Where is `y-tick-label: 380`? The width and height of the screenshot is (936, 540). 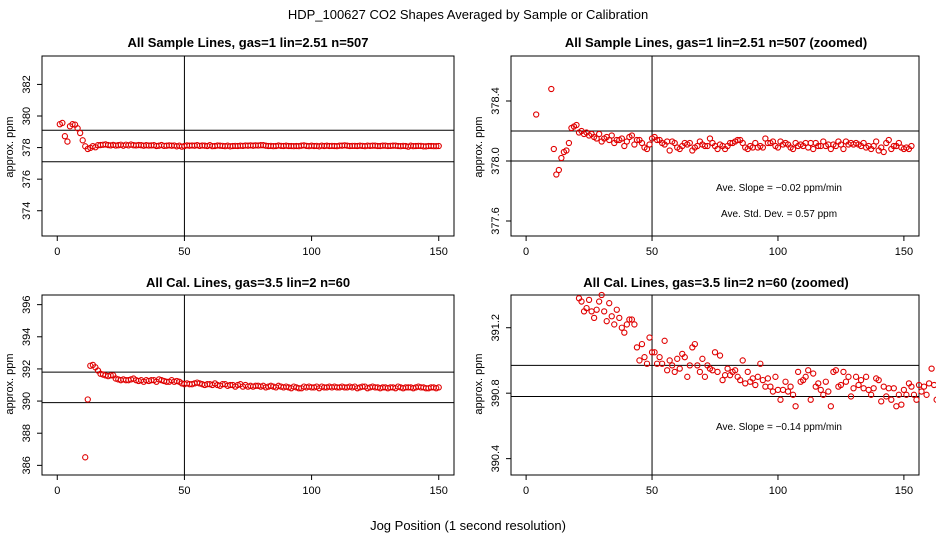 y-tick-label: 380 is located at coordinates (27, 116).